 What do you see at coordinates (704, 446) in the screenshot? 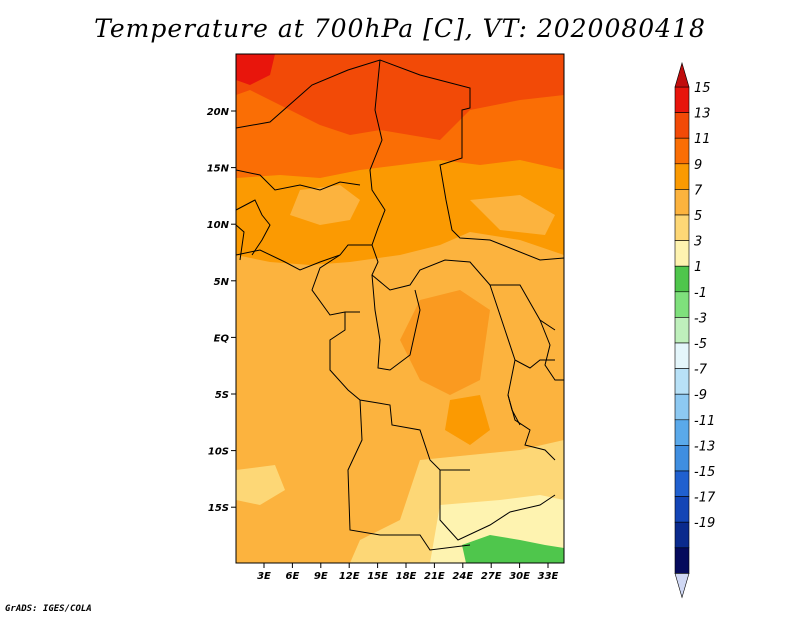
I see `colorbar-label: -13` at bounding box center [704, 446].